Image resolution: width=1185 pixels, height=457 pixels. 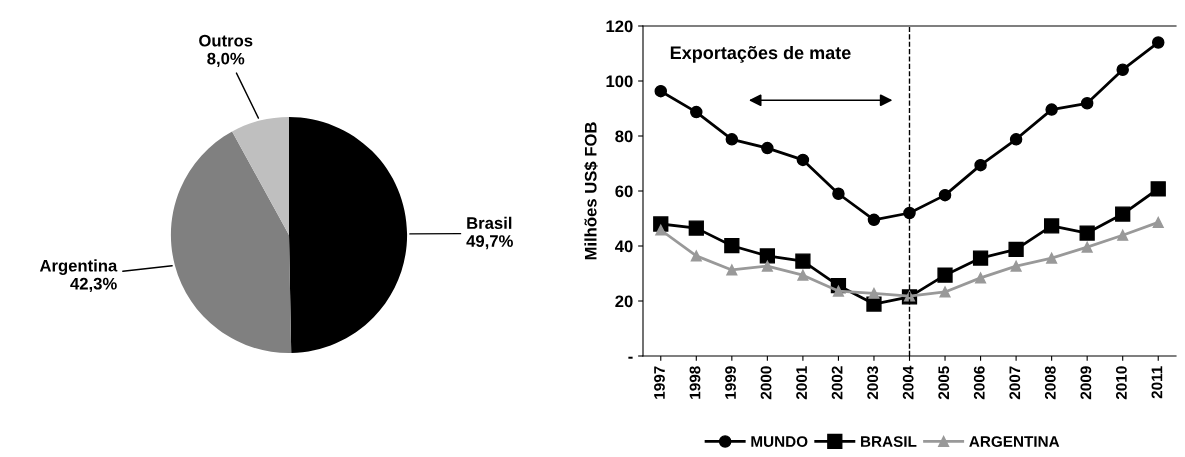 What do you see at coordinates (489, 222) in the screenshot?
I see `slice-label: Brasil` at bounding box center [489, 222].